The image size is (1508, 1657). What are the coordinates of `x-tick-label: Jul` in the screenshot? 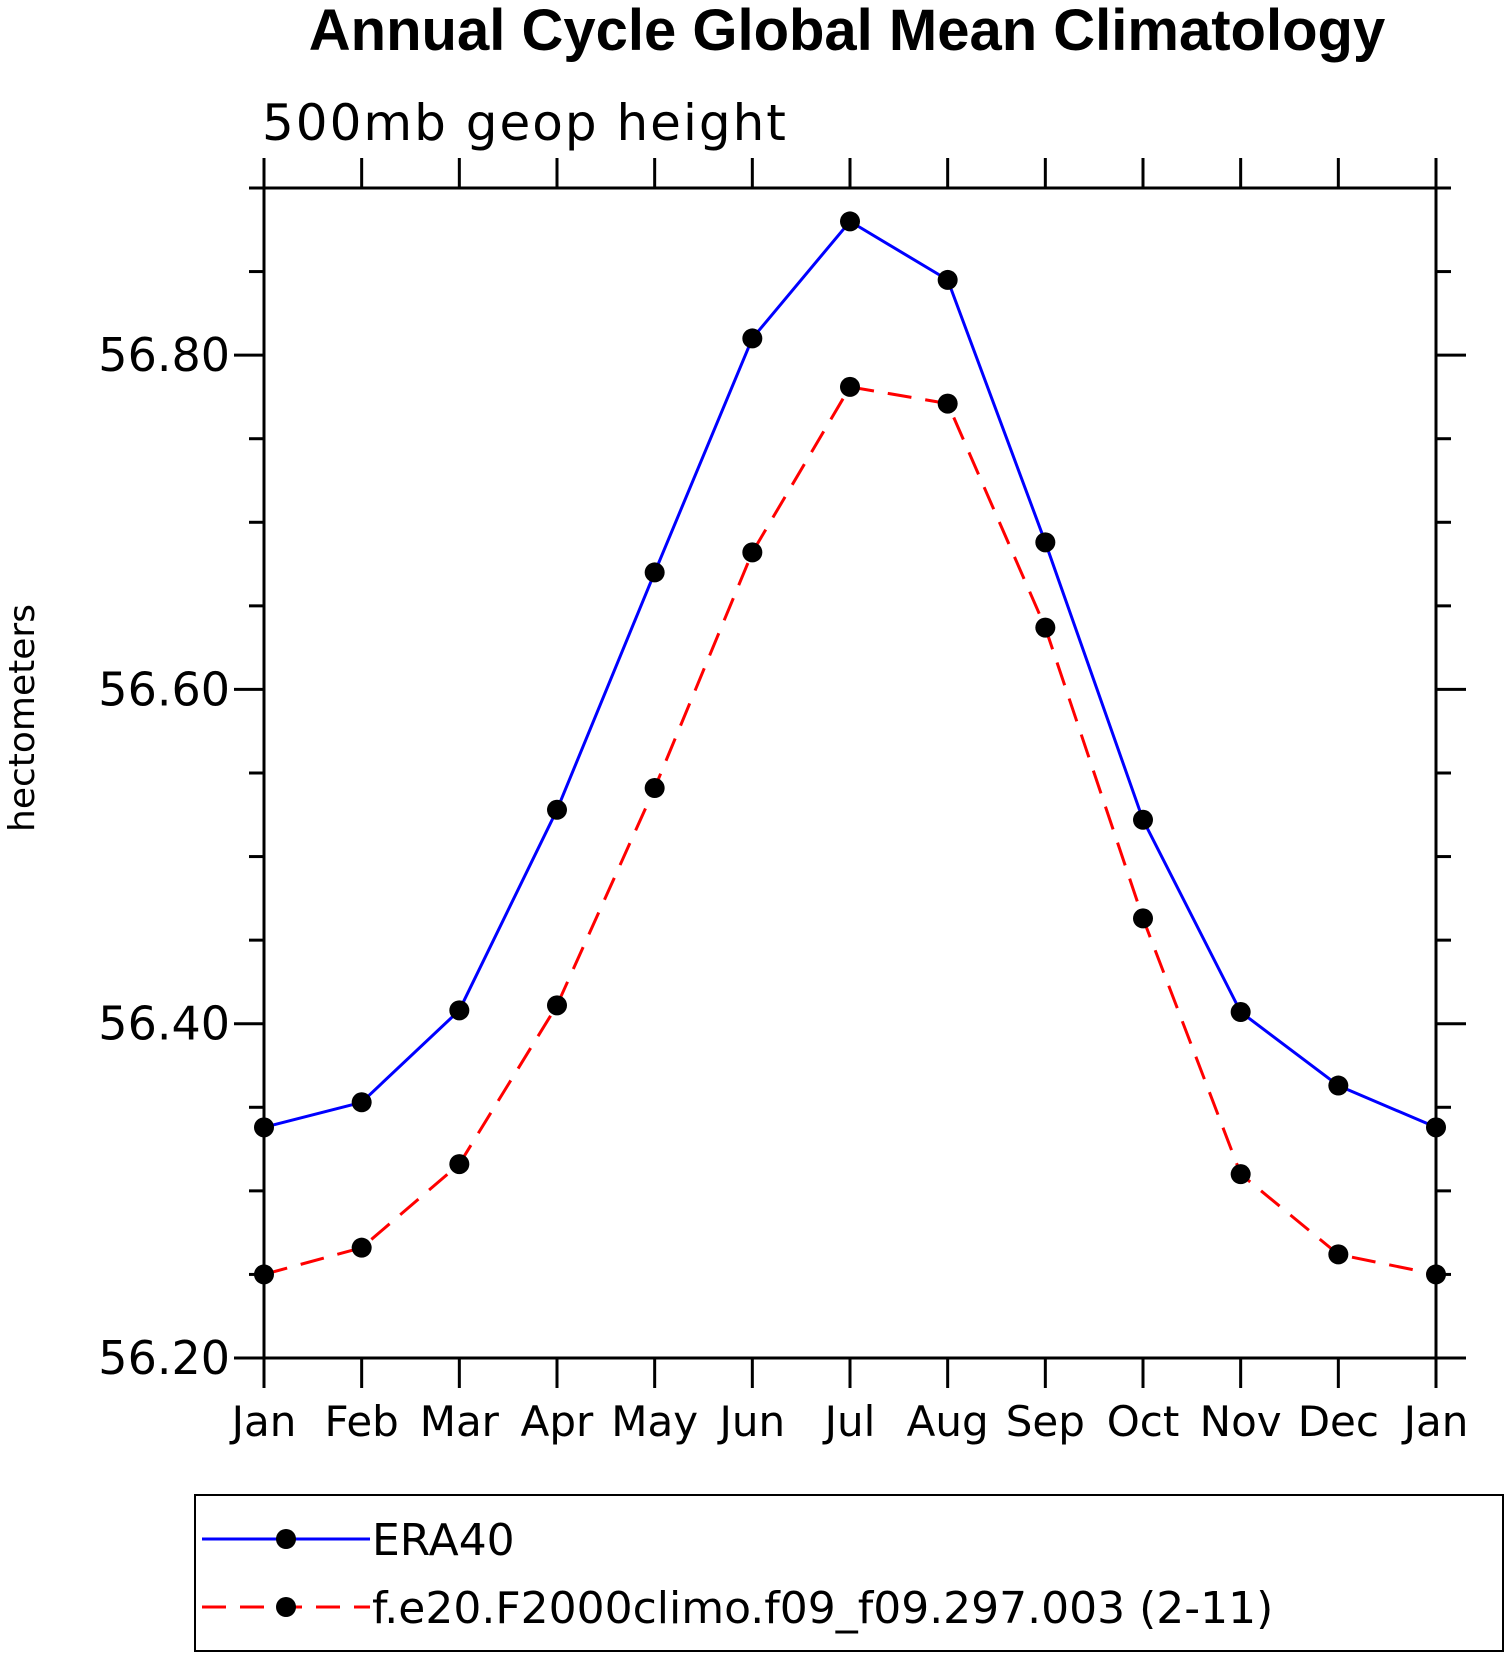 It's located at (849, 1421).